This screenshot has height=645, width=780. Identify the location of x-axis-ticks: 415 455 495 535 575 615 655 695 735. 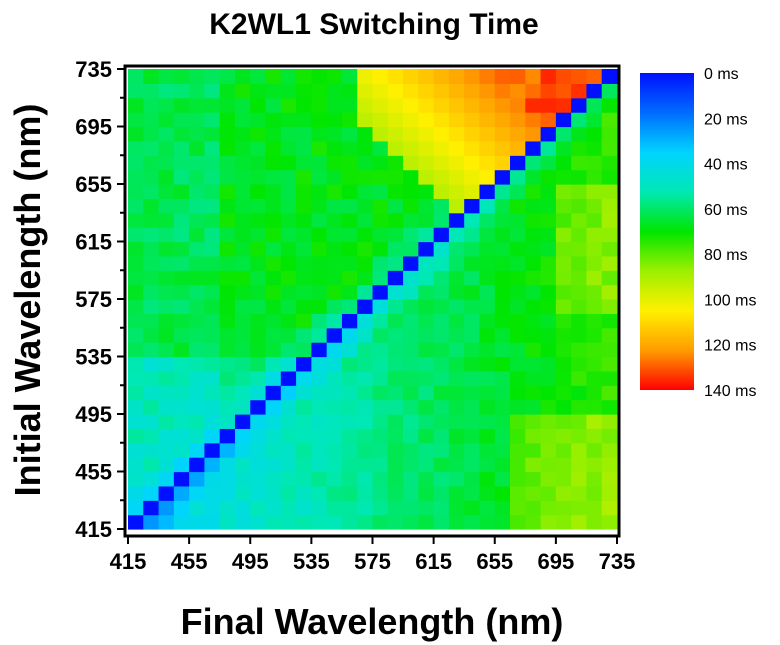
(372, 555).